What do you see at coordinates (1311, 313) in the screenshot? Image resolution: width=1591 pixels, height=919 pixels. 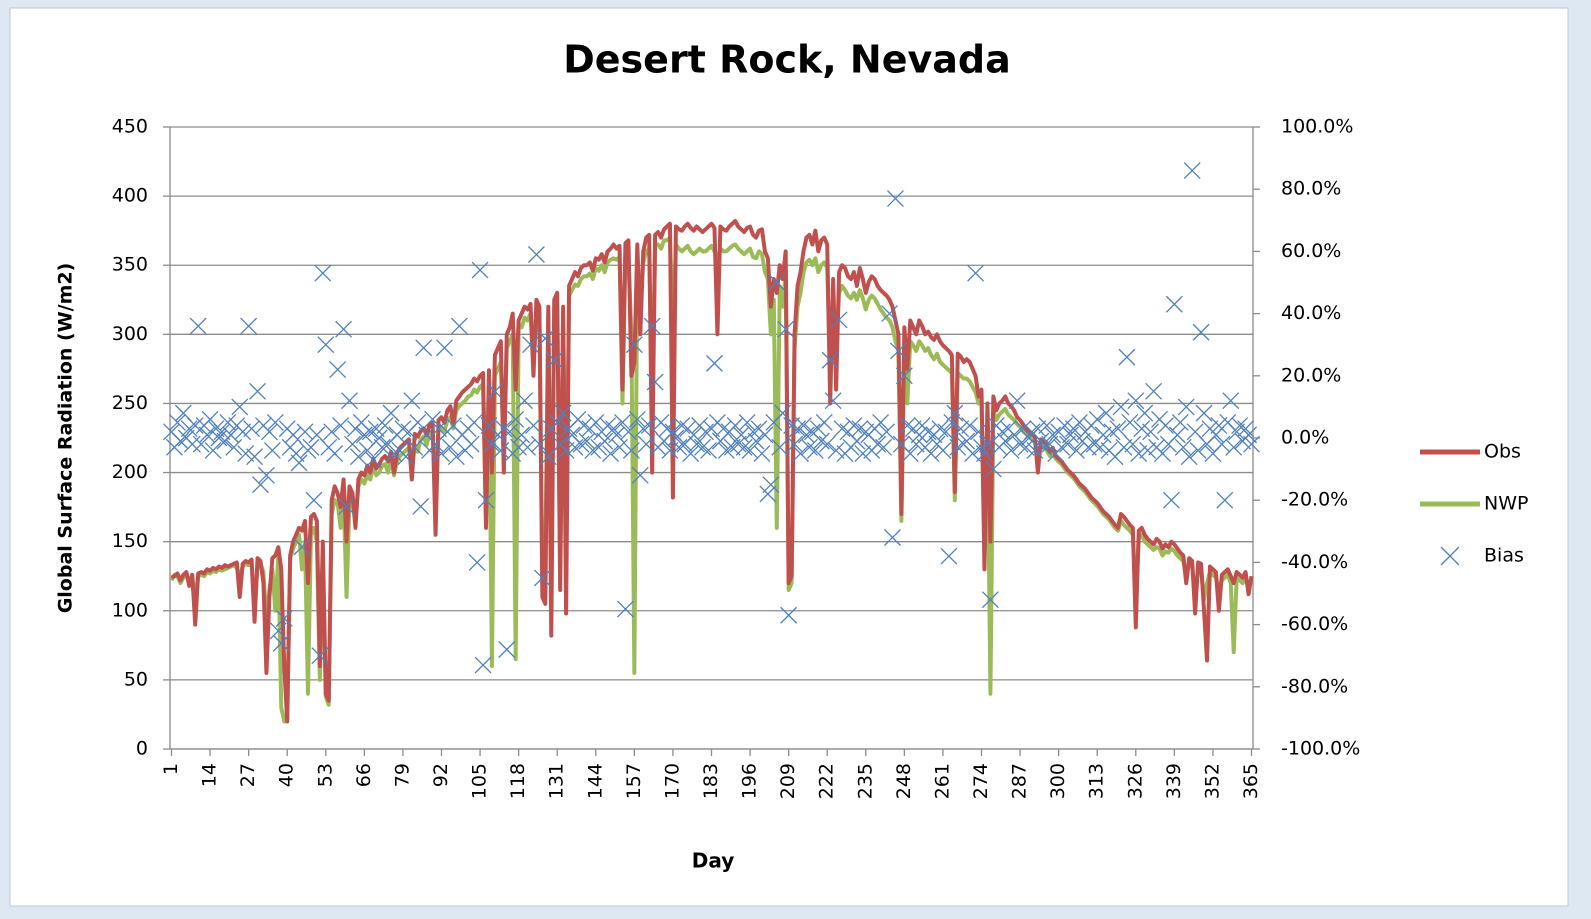 I see `y2-tick-label: 40.0%` at bounding box center [1311, 313].